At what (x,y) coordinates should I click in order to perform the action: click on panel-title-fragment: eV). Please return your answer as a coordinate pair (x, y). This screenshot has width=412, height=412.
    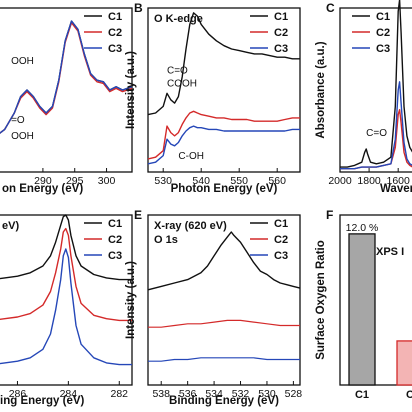
    Looking at the image, I should click on (10, 226).